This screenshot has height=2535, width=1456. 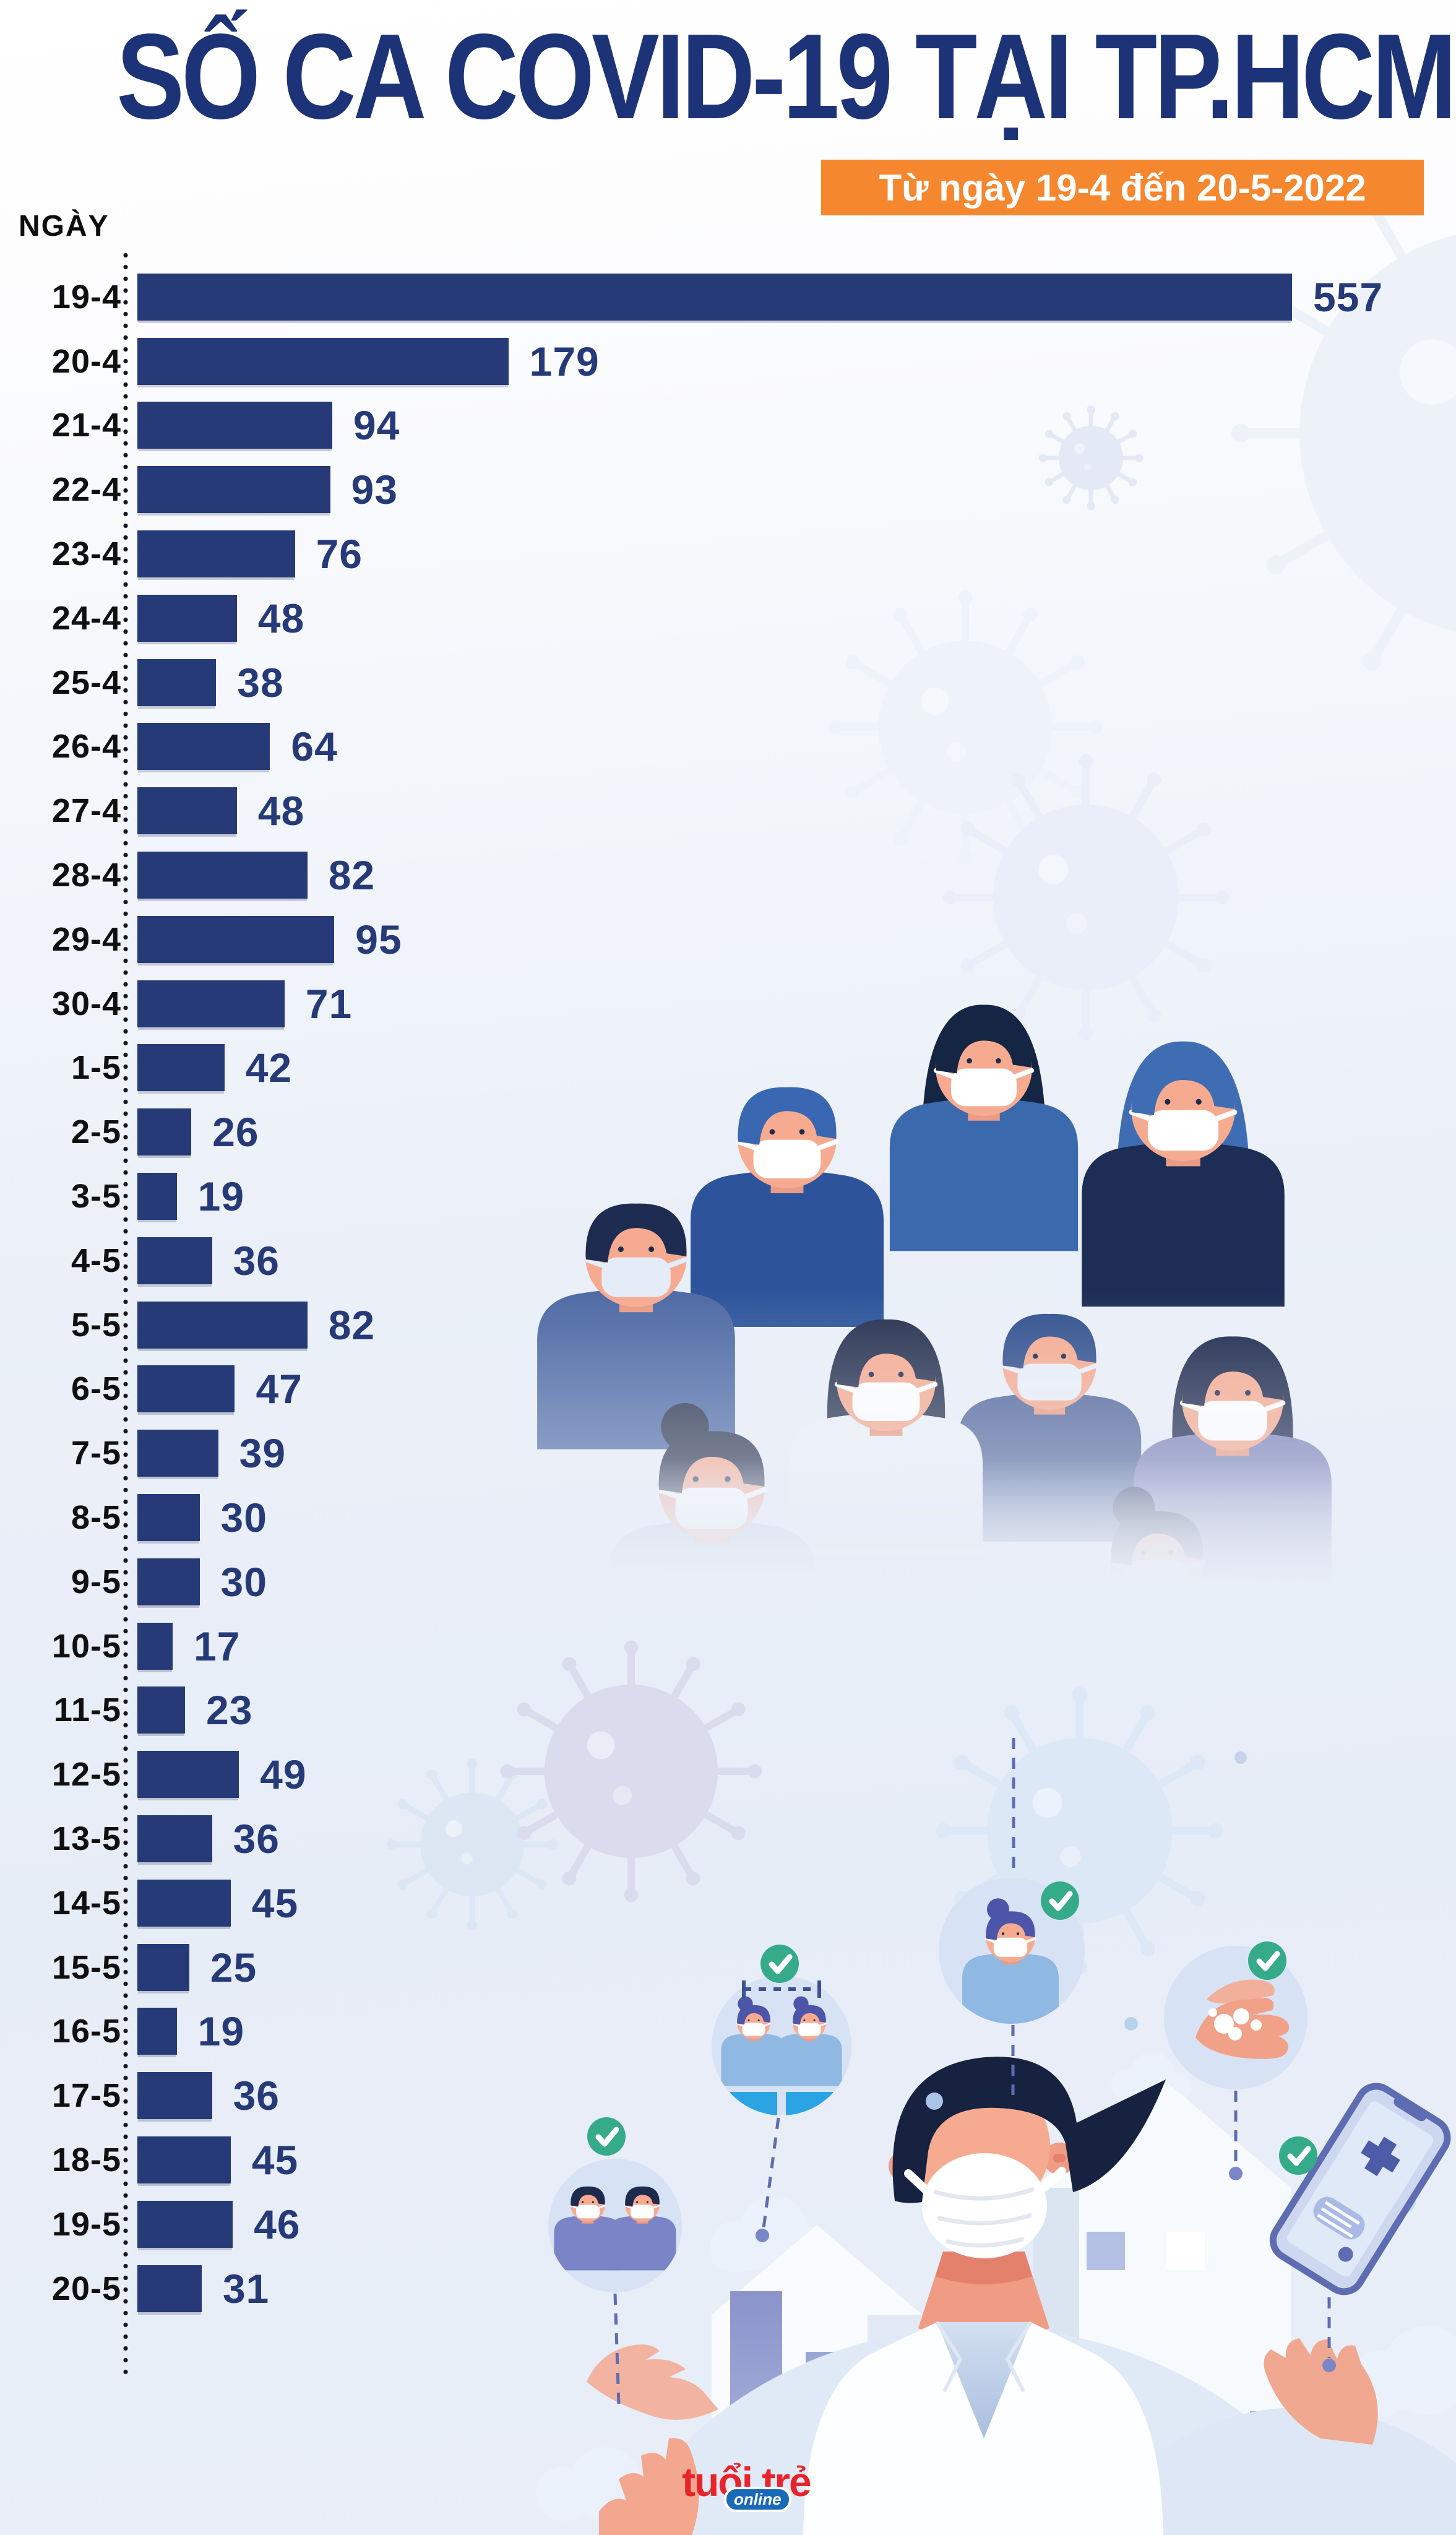 What do you see at coordinates (86, 2224) in the screenshot?
I see `date-label: 19-5` at bounding box center [86, 2224].